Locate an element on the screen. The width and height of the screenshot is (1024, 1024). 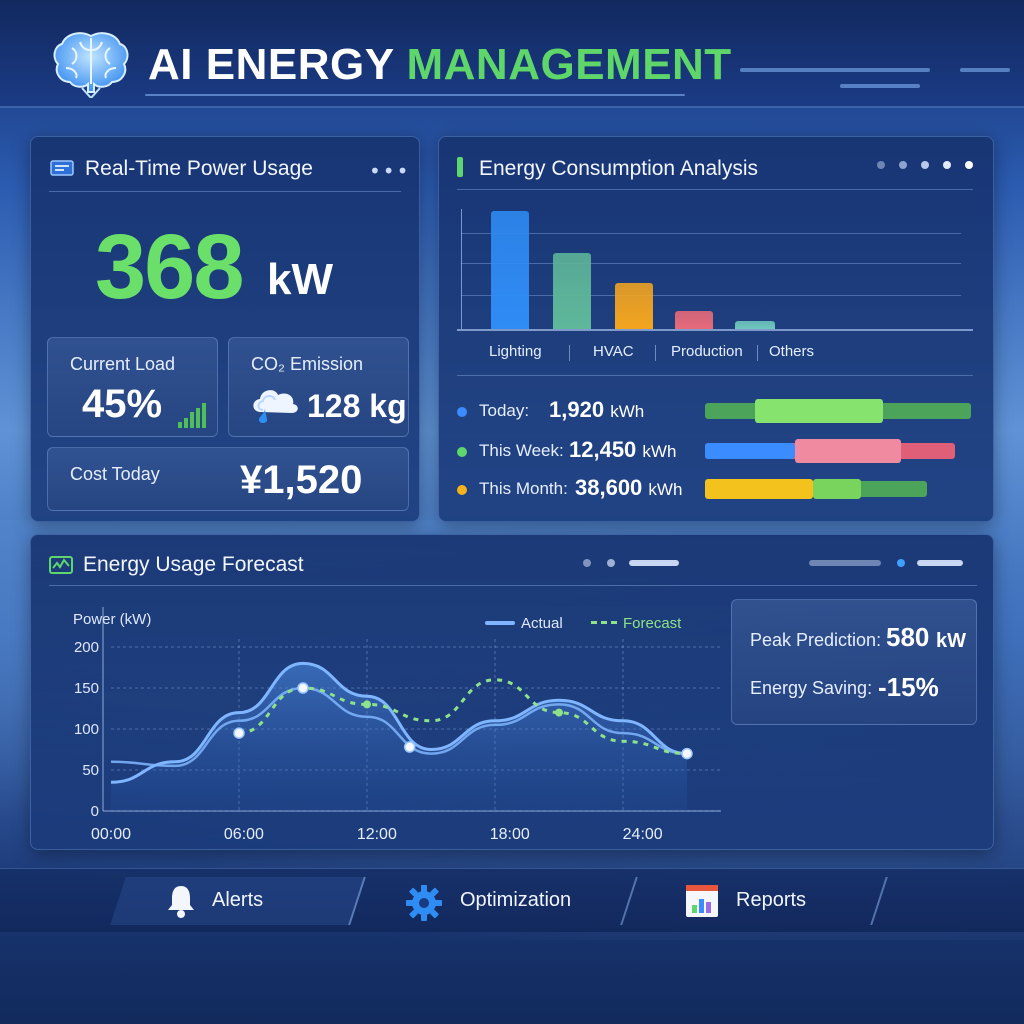
summary-number: 1,920 is located at coordinates (577, 409).